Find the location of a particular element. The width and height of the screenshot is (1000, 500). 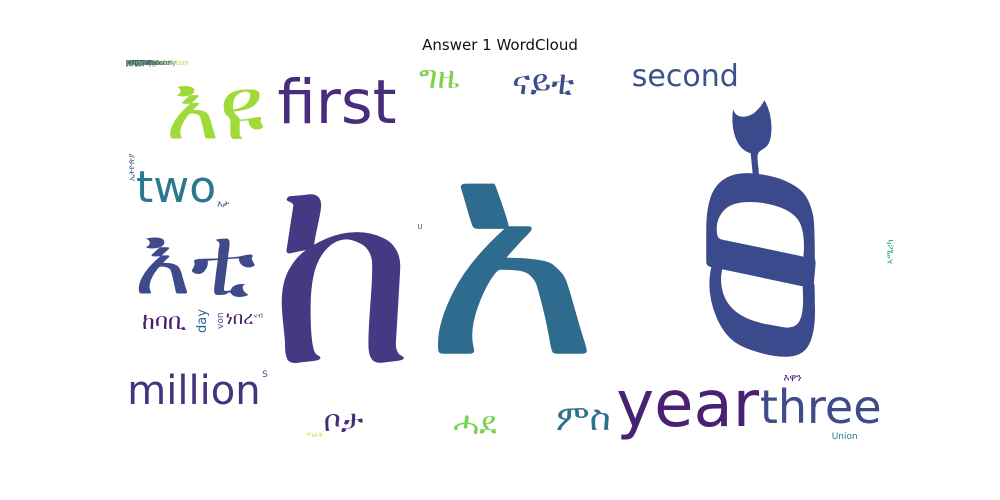

word-86: Lesbian is located at coordinates (139, 63).